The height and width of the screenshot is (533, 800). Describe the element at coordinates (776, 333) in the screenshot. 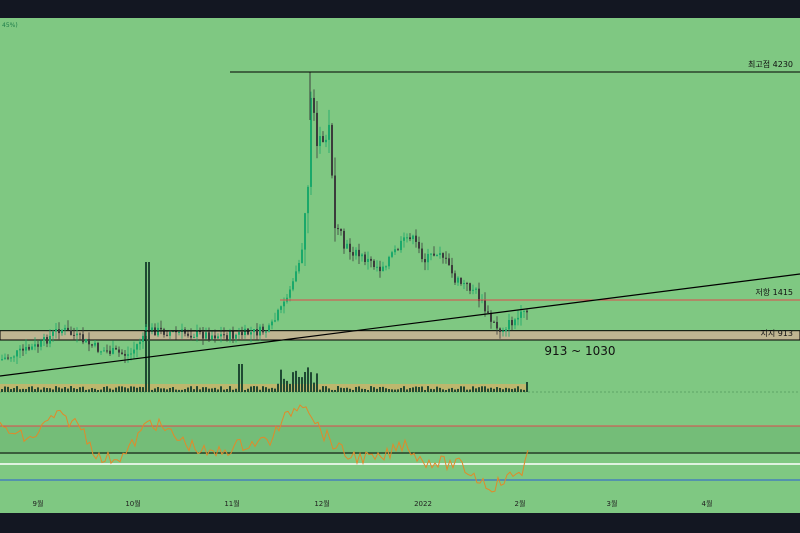

I see `support-label: 지지 913` at that location.